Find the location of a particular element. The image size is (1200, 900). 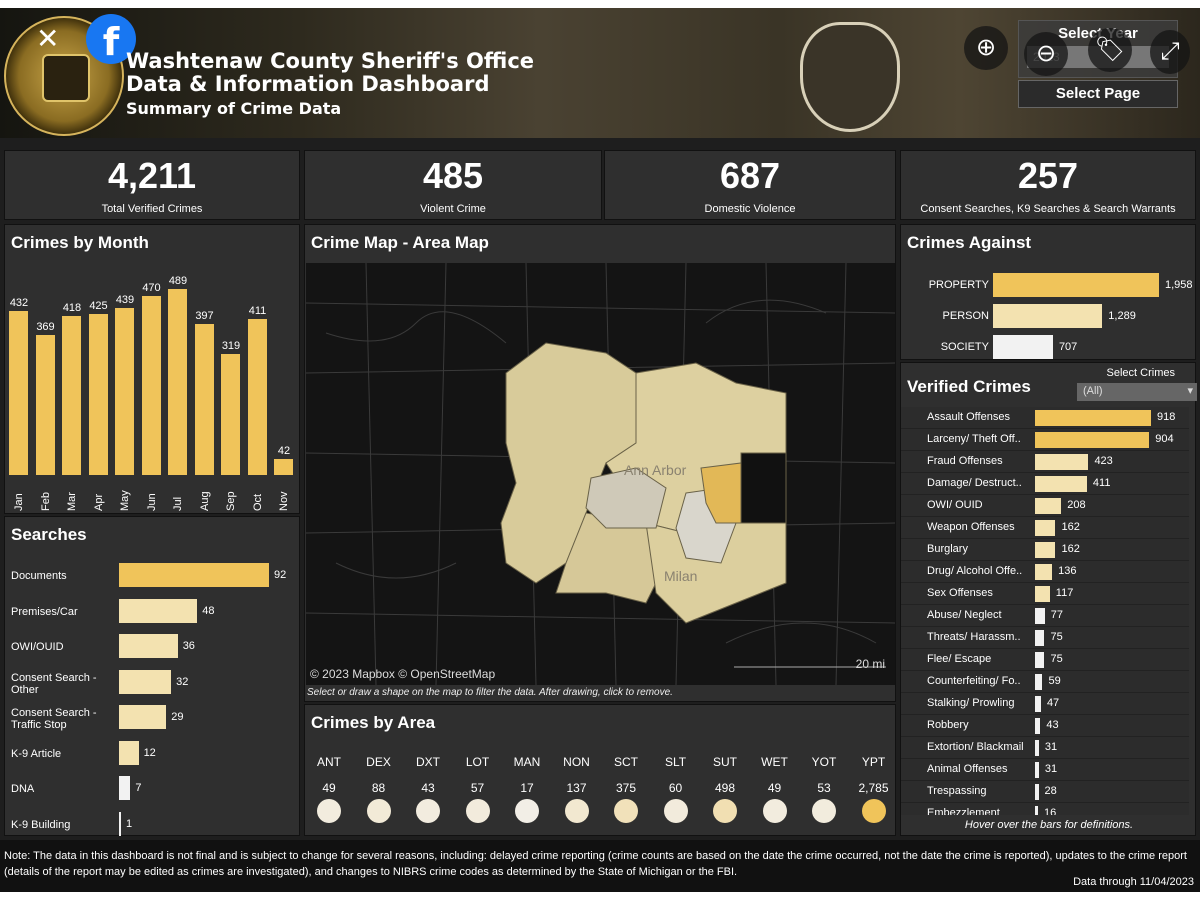

zoom-out-icon: ⊖ is located at coordinates (1046, 54).